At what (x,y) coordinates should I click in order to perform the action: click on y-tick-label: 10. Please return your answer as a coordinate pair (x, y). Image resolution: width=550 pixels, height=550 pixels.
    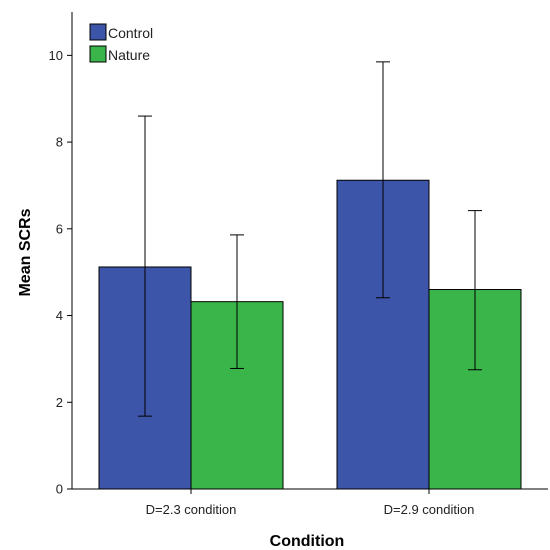
    Looking at the image, I should click on (56, 55).